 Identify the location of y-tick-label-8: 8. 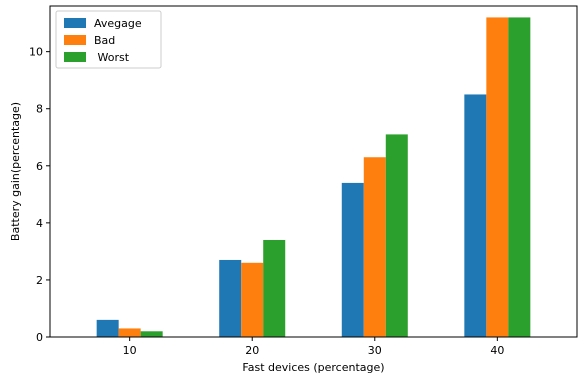
(39, 109).